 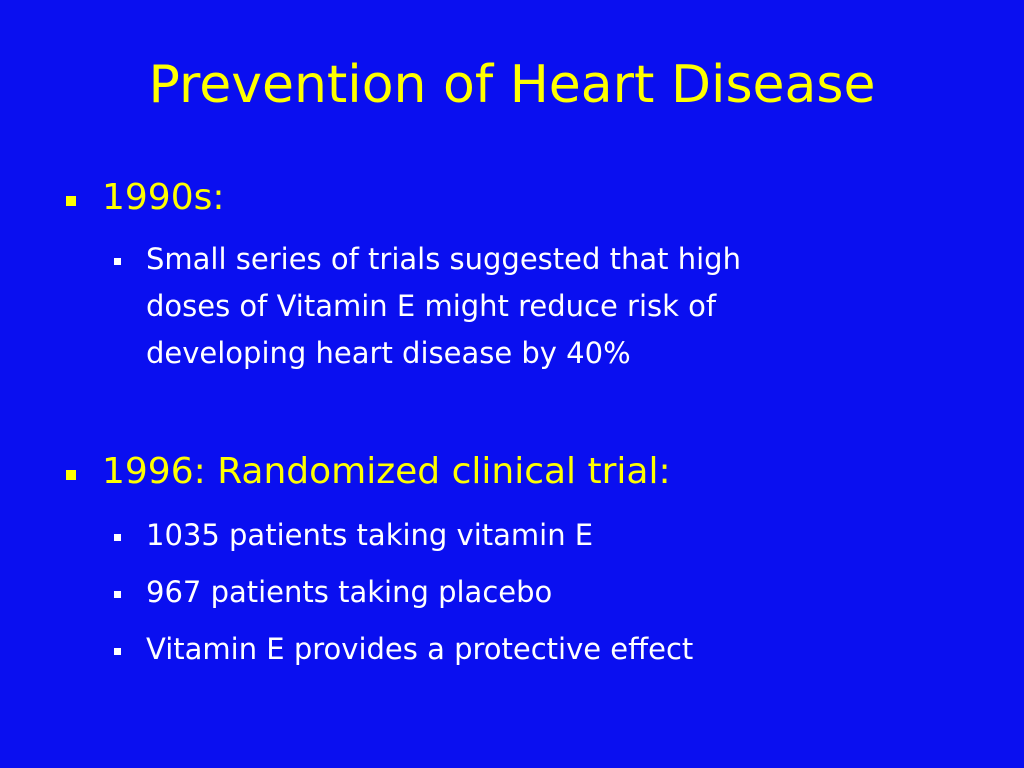 I want to click on bullet-text: 1996: Randomized clinical trial:, so click(x=386, y=471).